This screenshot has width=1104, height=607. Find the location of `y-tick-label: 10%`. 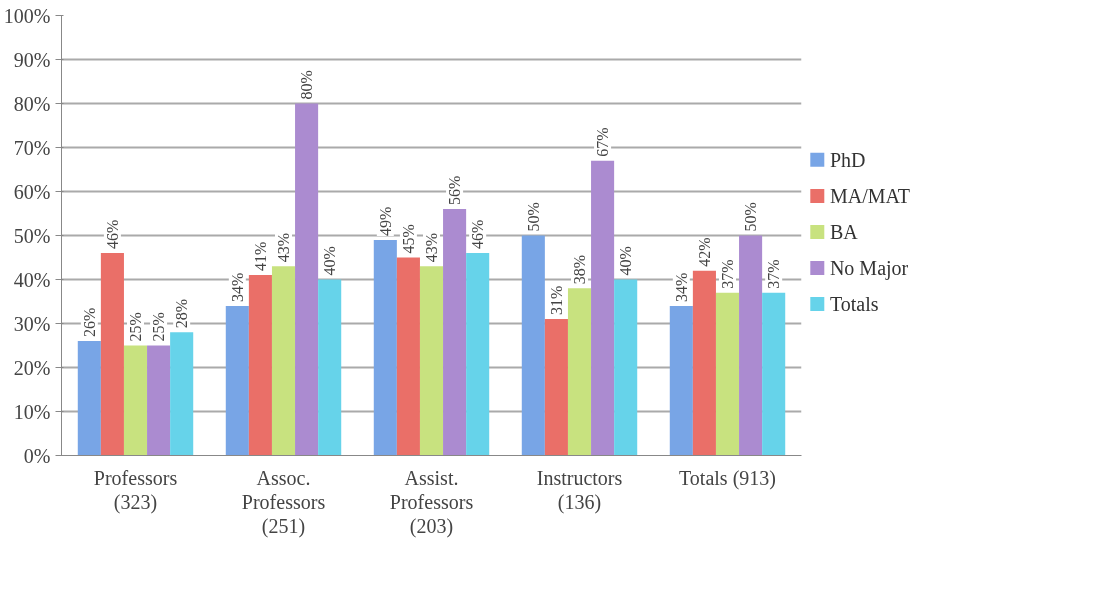

y-tick-label: 10% is located at coordinates (32, 411).